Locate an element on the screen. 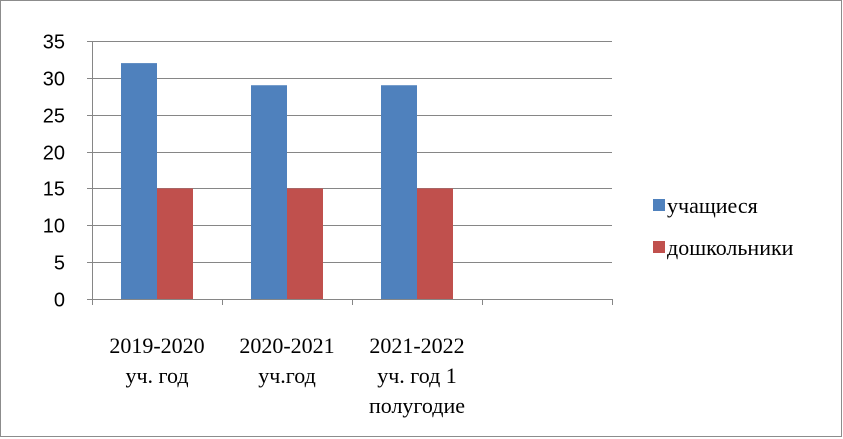  x-category-label: 2019-2020 is located at coordinates (156, 345).